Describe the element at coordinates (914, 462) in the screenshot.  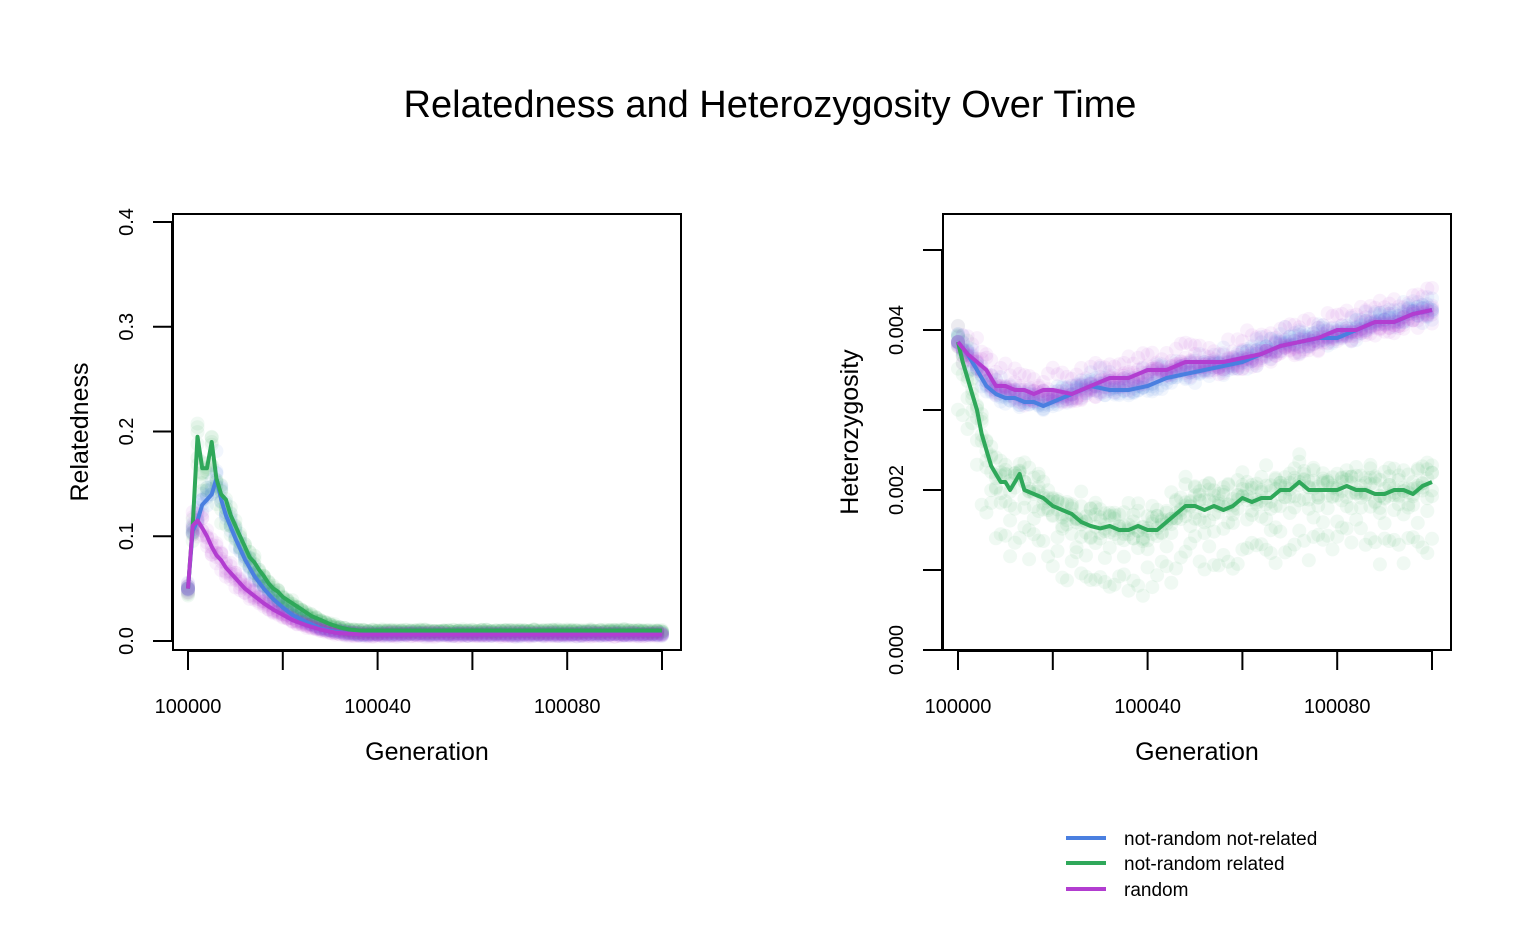
I see `heterozygosity-y-axis: 0.000 0.002 0.004` at that location.